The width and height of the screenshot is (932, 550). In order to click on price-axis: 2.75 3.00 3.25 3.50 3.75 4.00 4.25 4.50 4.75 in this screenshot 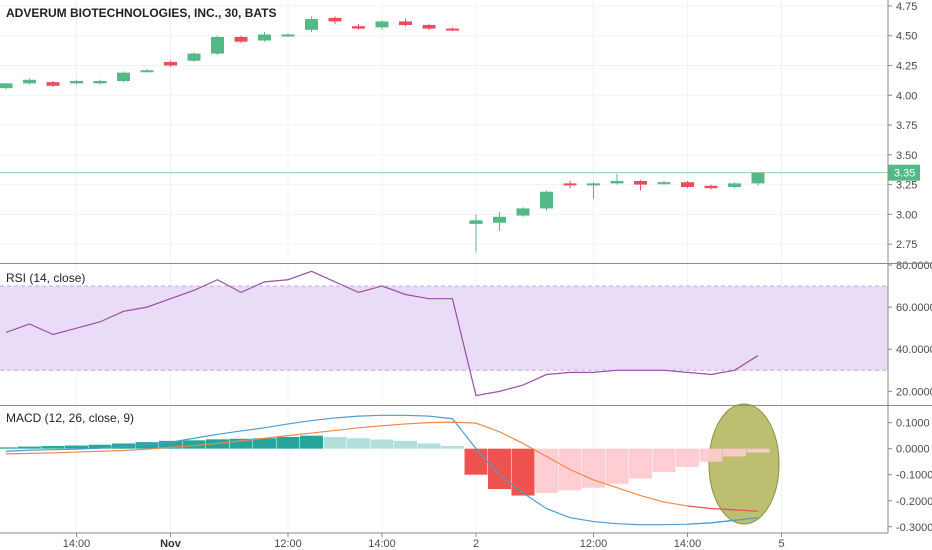, I will do `click(902, 126)`.